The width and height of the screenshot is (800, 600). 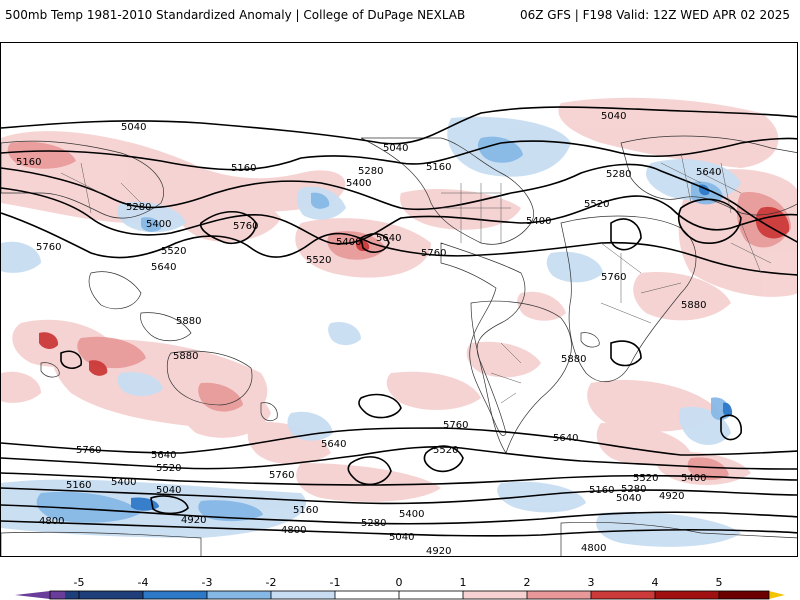 What do you see at coordinates (32, 595) in the screenshot?
I see `colorbar-min-arrow` at bounding box center [32, 595].